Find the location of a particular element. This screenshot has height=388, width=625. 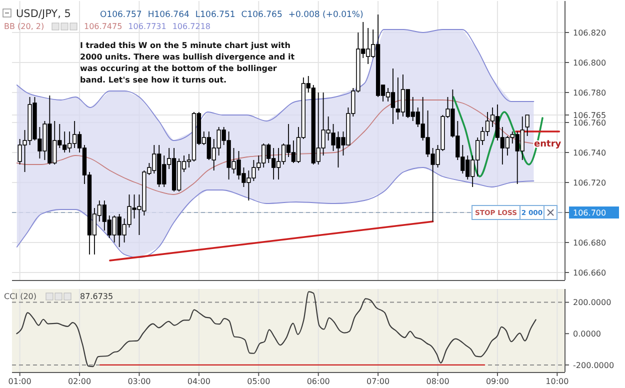

y-tick-label: 106.820 is located at coordinates (589, 33).